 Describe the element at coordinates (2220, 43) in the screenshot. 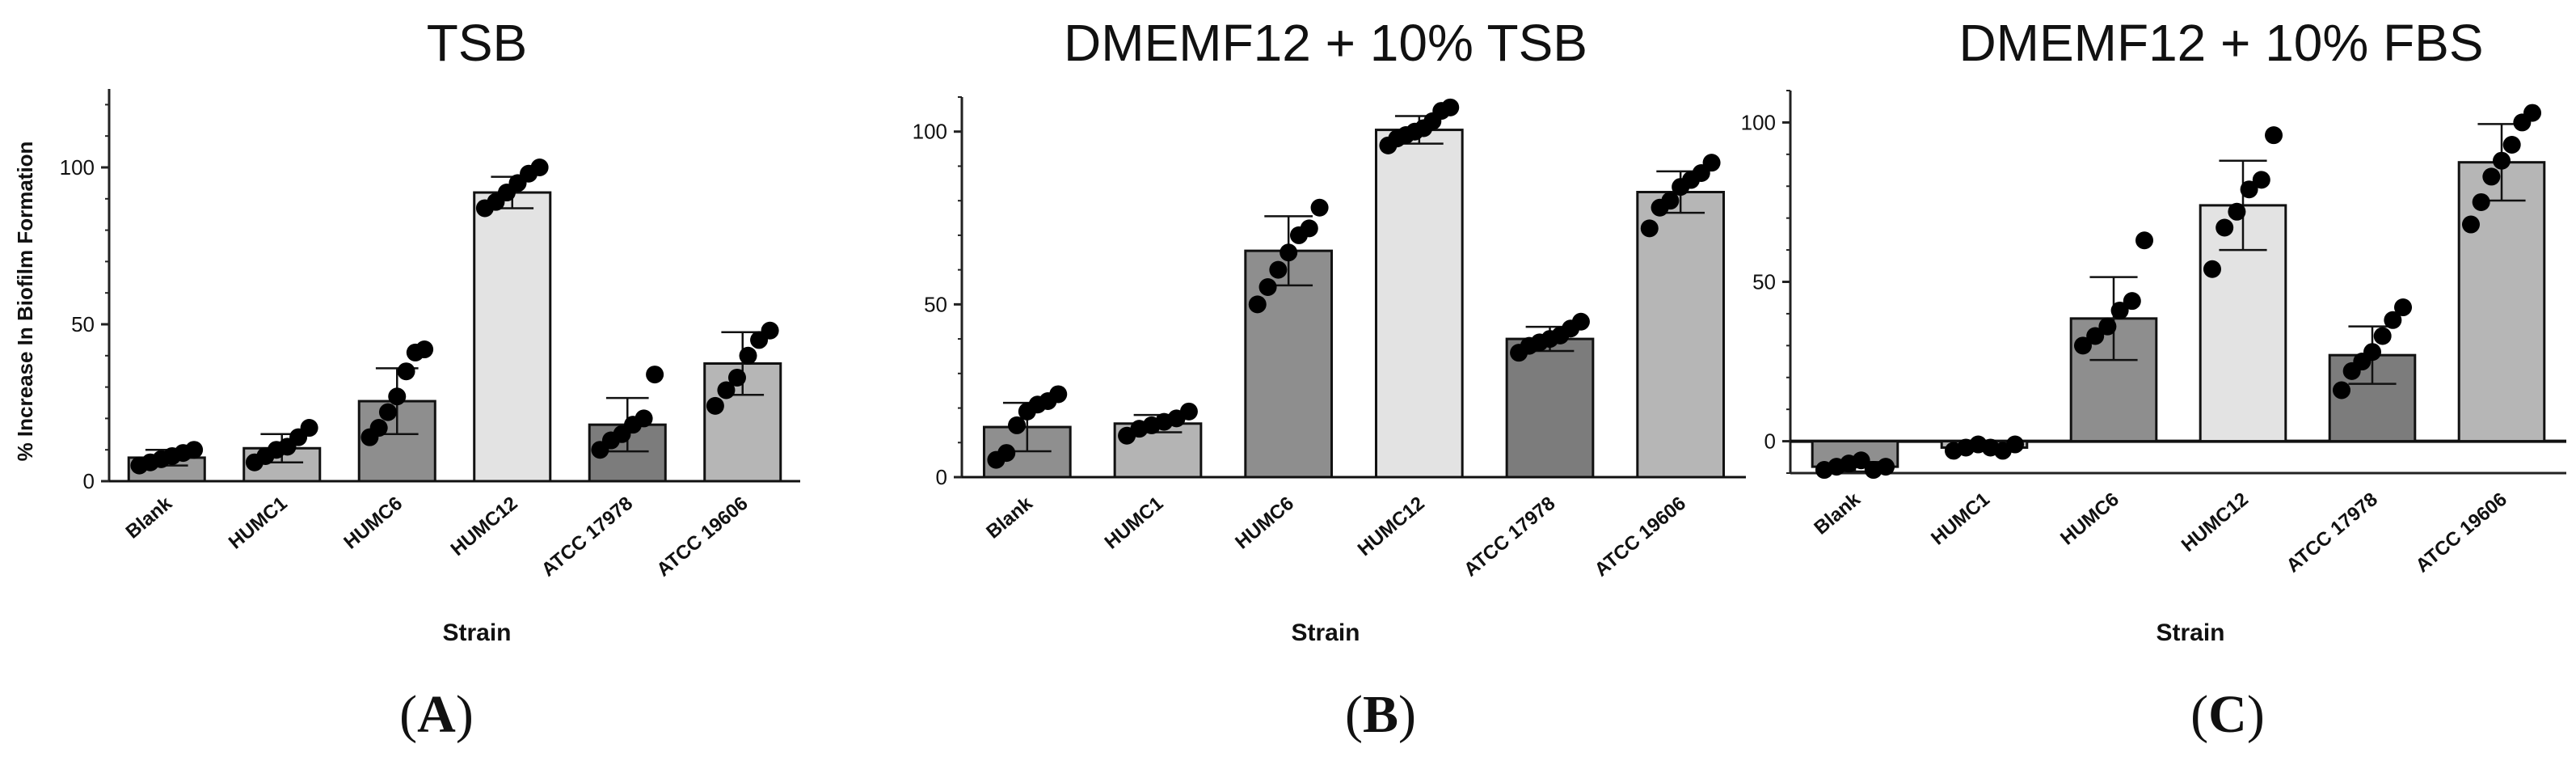

I see `chart-title: DMEMF12 + 10% FBS` at that location.